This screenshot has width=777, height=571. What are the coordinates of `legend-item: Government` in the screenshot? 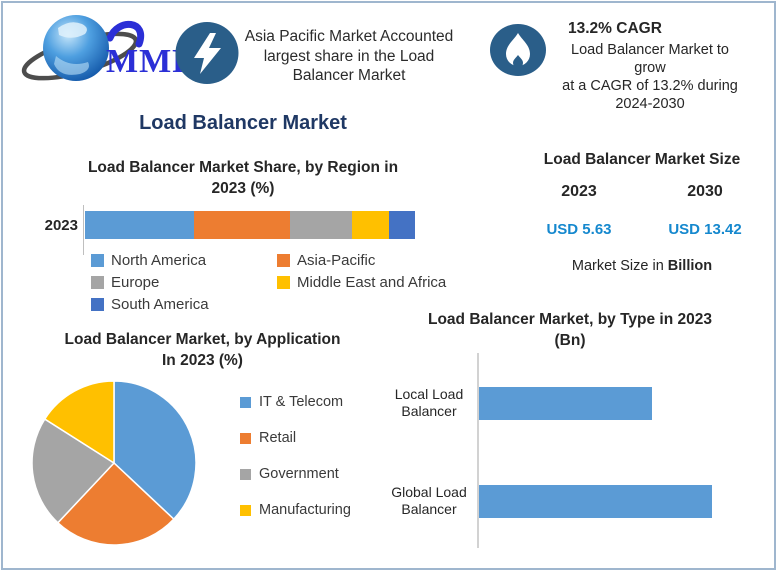 It's located at (295, 474).